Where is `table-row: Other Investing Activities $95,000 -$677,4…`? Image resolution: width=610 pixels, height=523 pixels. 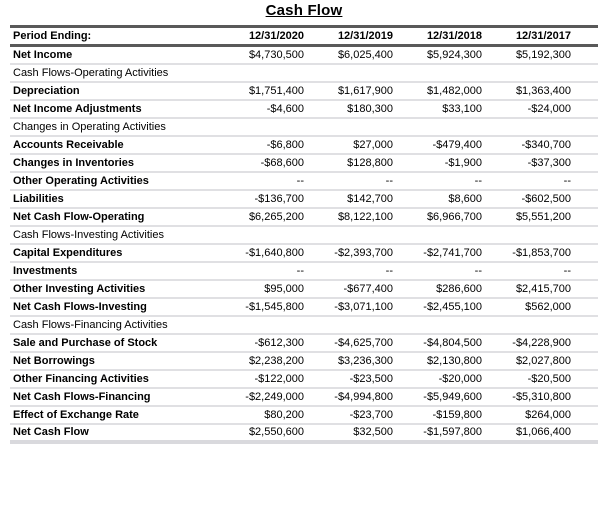 table-row: Other Investing Activities $95,000 -$677,4… is located at coordinates (304, 289).